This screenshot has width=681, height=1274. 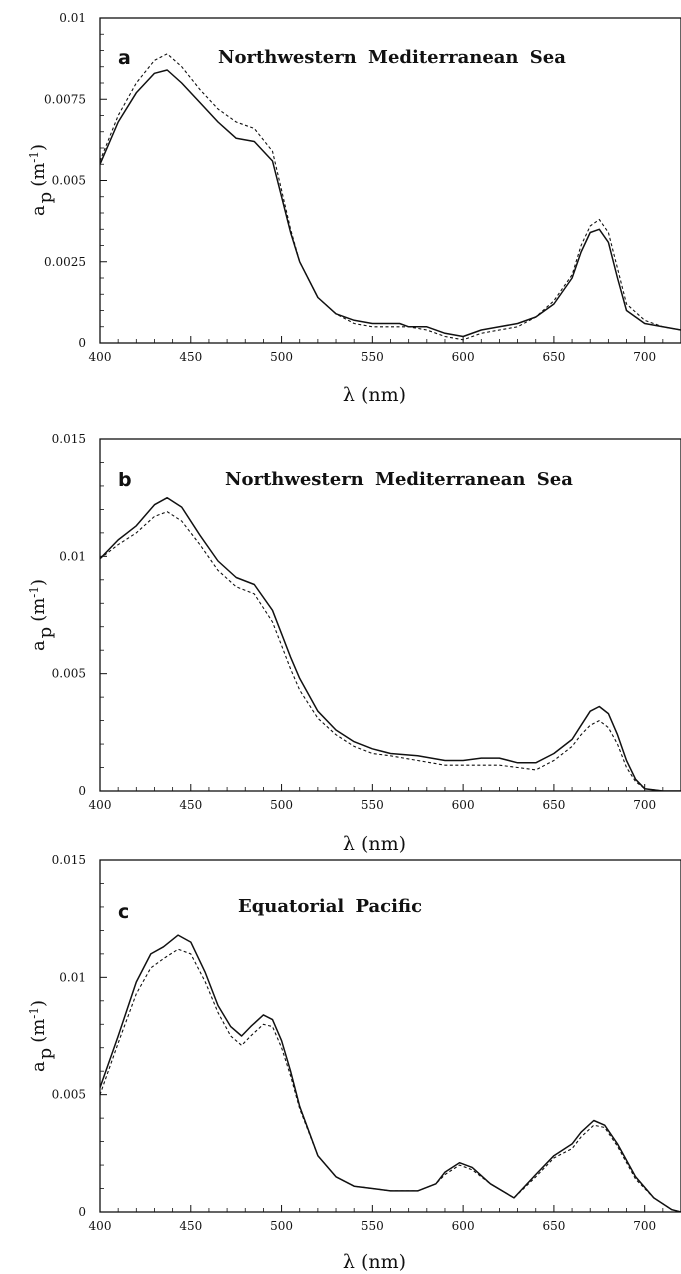 I want to click on panel-letter: c, so click(x=123, y=912).